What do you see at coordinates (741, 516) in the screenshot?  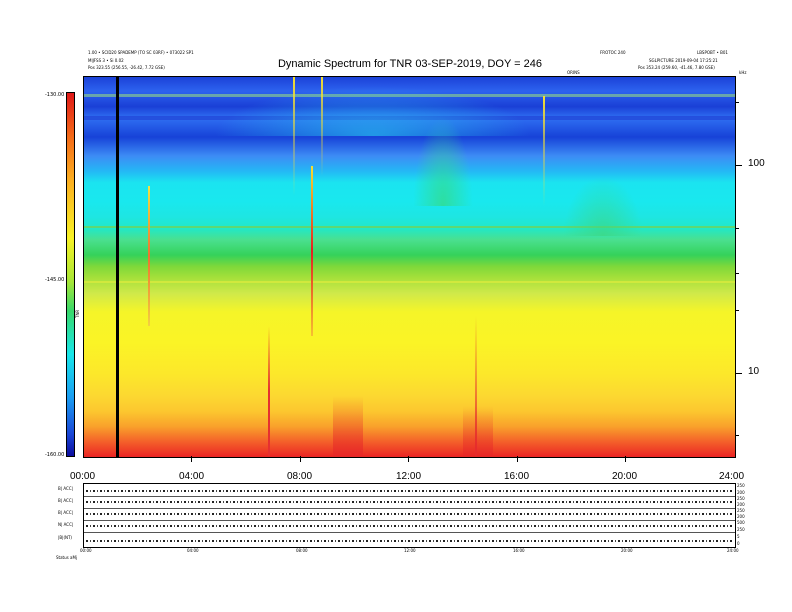 I see `panel-right-6: 200` at bounding box center [741, 516].